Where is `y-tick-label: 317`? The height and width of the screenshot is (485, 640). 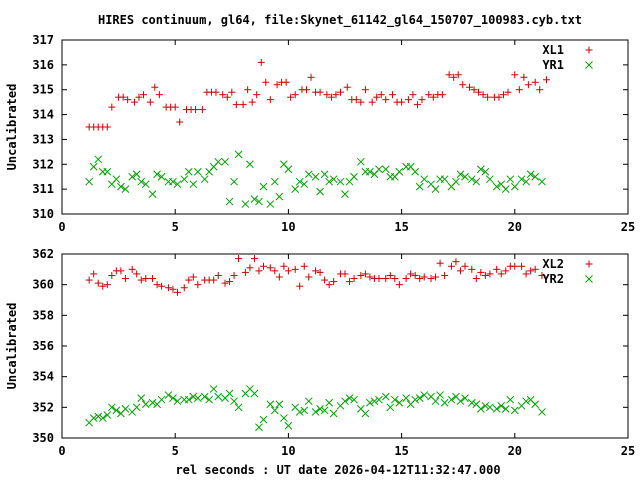
y-tick-label: 317 is located at coordinates (43, 40).